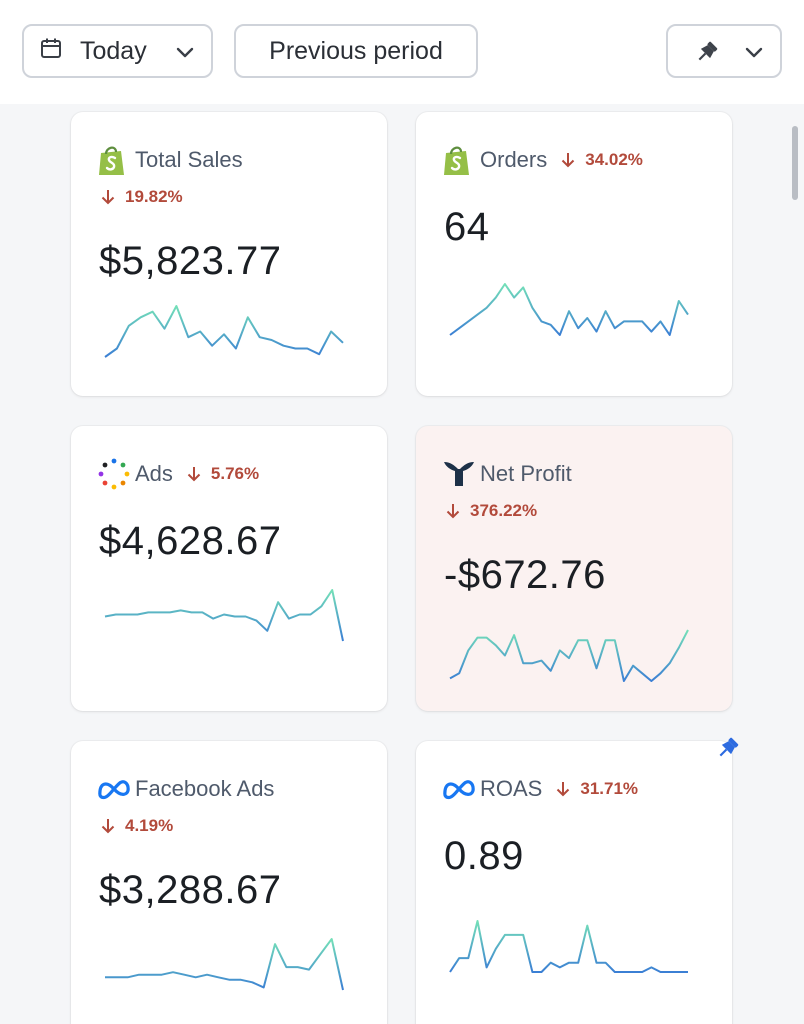  I want to click on toolbar: Today Previous period, so click(402, 52).